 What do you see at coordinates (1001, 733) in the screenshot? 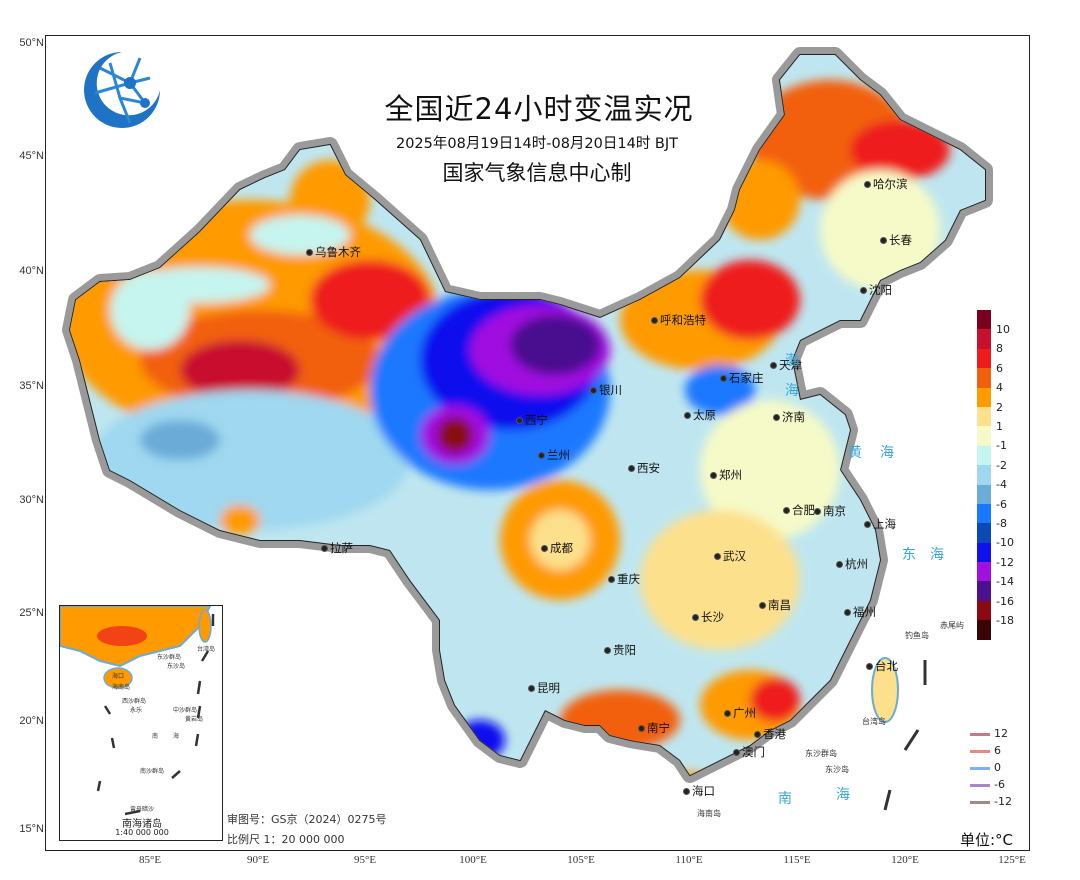
I see `contour-legend-label: 12` at bounding box center [1001, 733].